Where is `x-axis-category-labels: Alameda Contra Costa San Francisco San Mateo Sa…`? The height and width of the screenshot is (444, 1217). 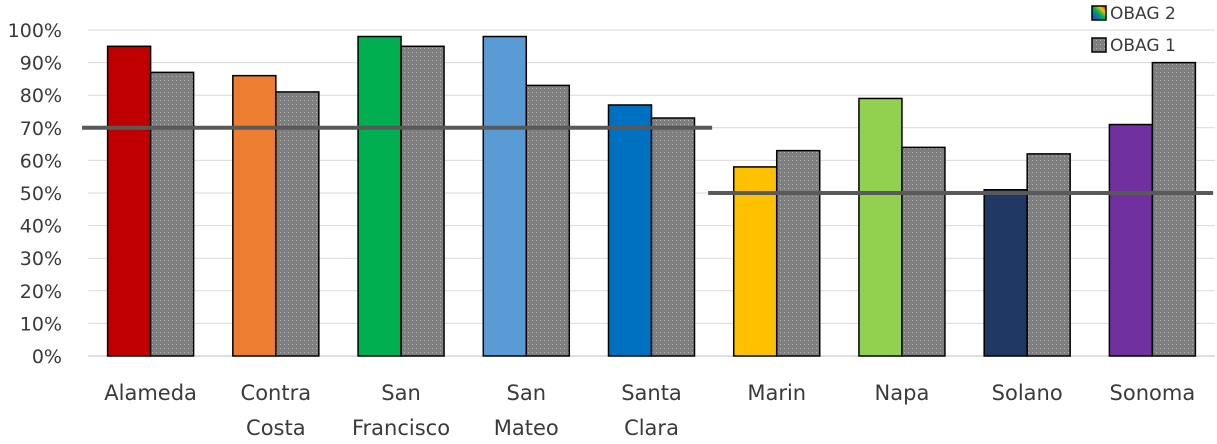
x-axis-category-labels: Alameda Contra Costa San Francisco San Mateo Sa… is located at coordinates (649, 410).